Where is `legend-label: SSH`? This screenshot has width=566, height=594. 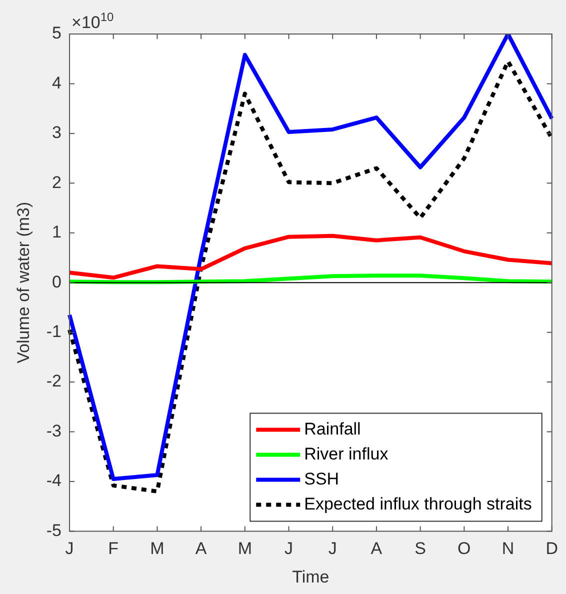 legend-label: SSH is located at coordinates (322, 478).